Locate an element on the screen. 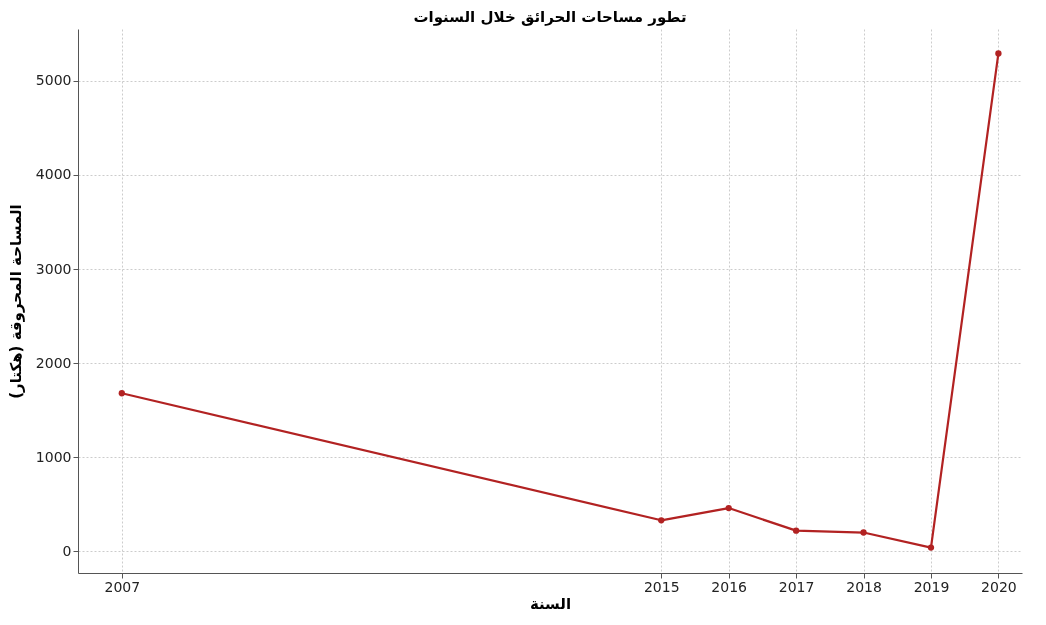  y-tick-label: 0 is located at coordinates (67, 550).